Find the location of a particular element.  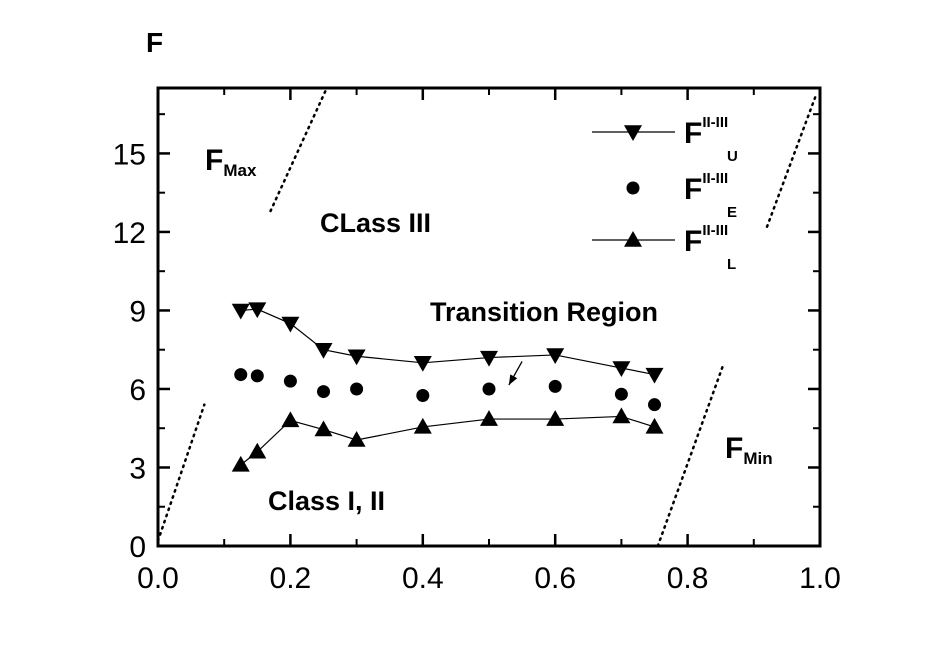

legend-marker-upper is located at coordinates (633, 133).